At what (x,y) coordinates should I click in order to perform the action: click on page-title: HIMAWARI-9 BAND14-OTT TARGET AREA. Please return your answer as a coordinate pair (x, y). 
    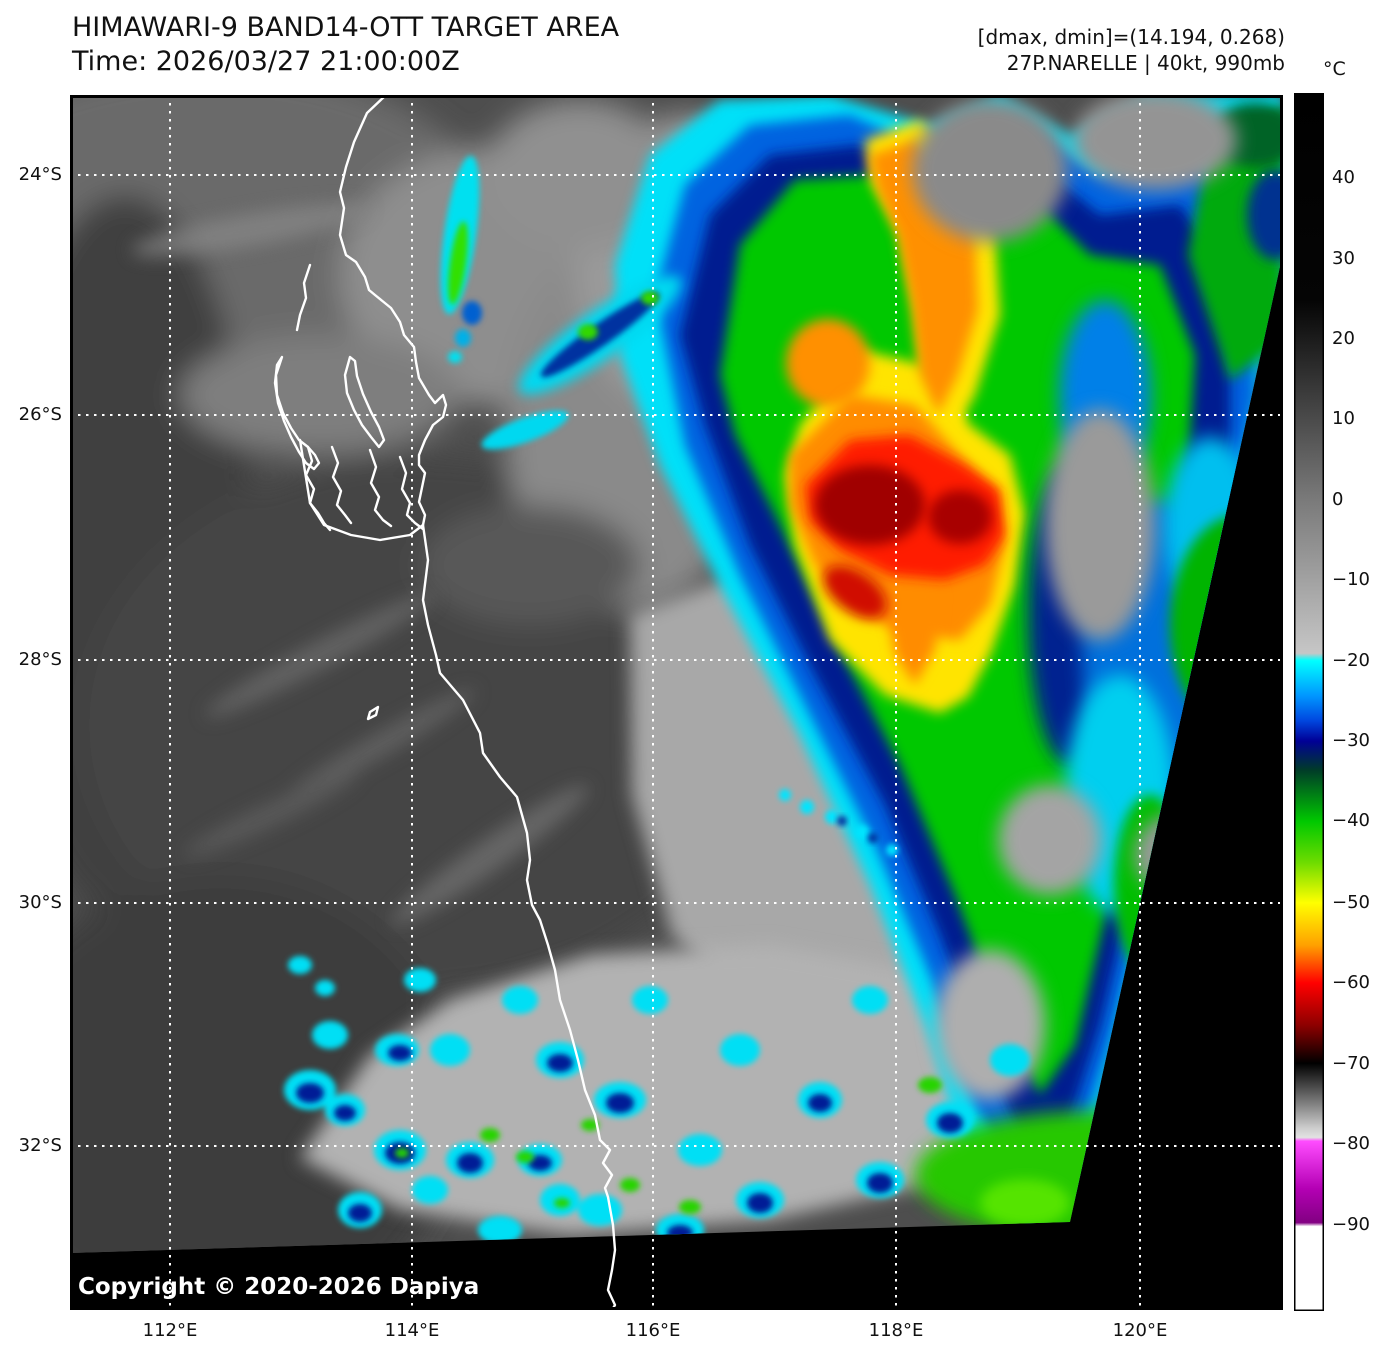
    Looking at the image, I should click on (346, 27).